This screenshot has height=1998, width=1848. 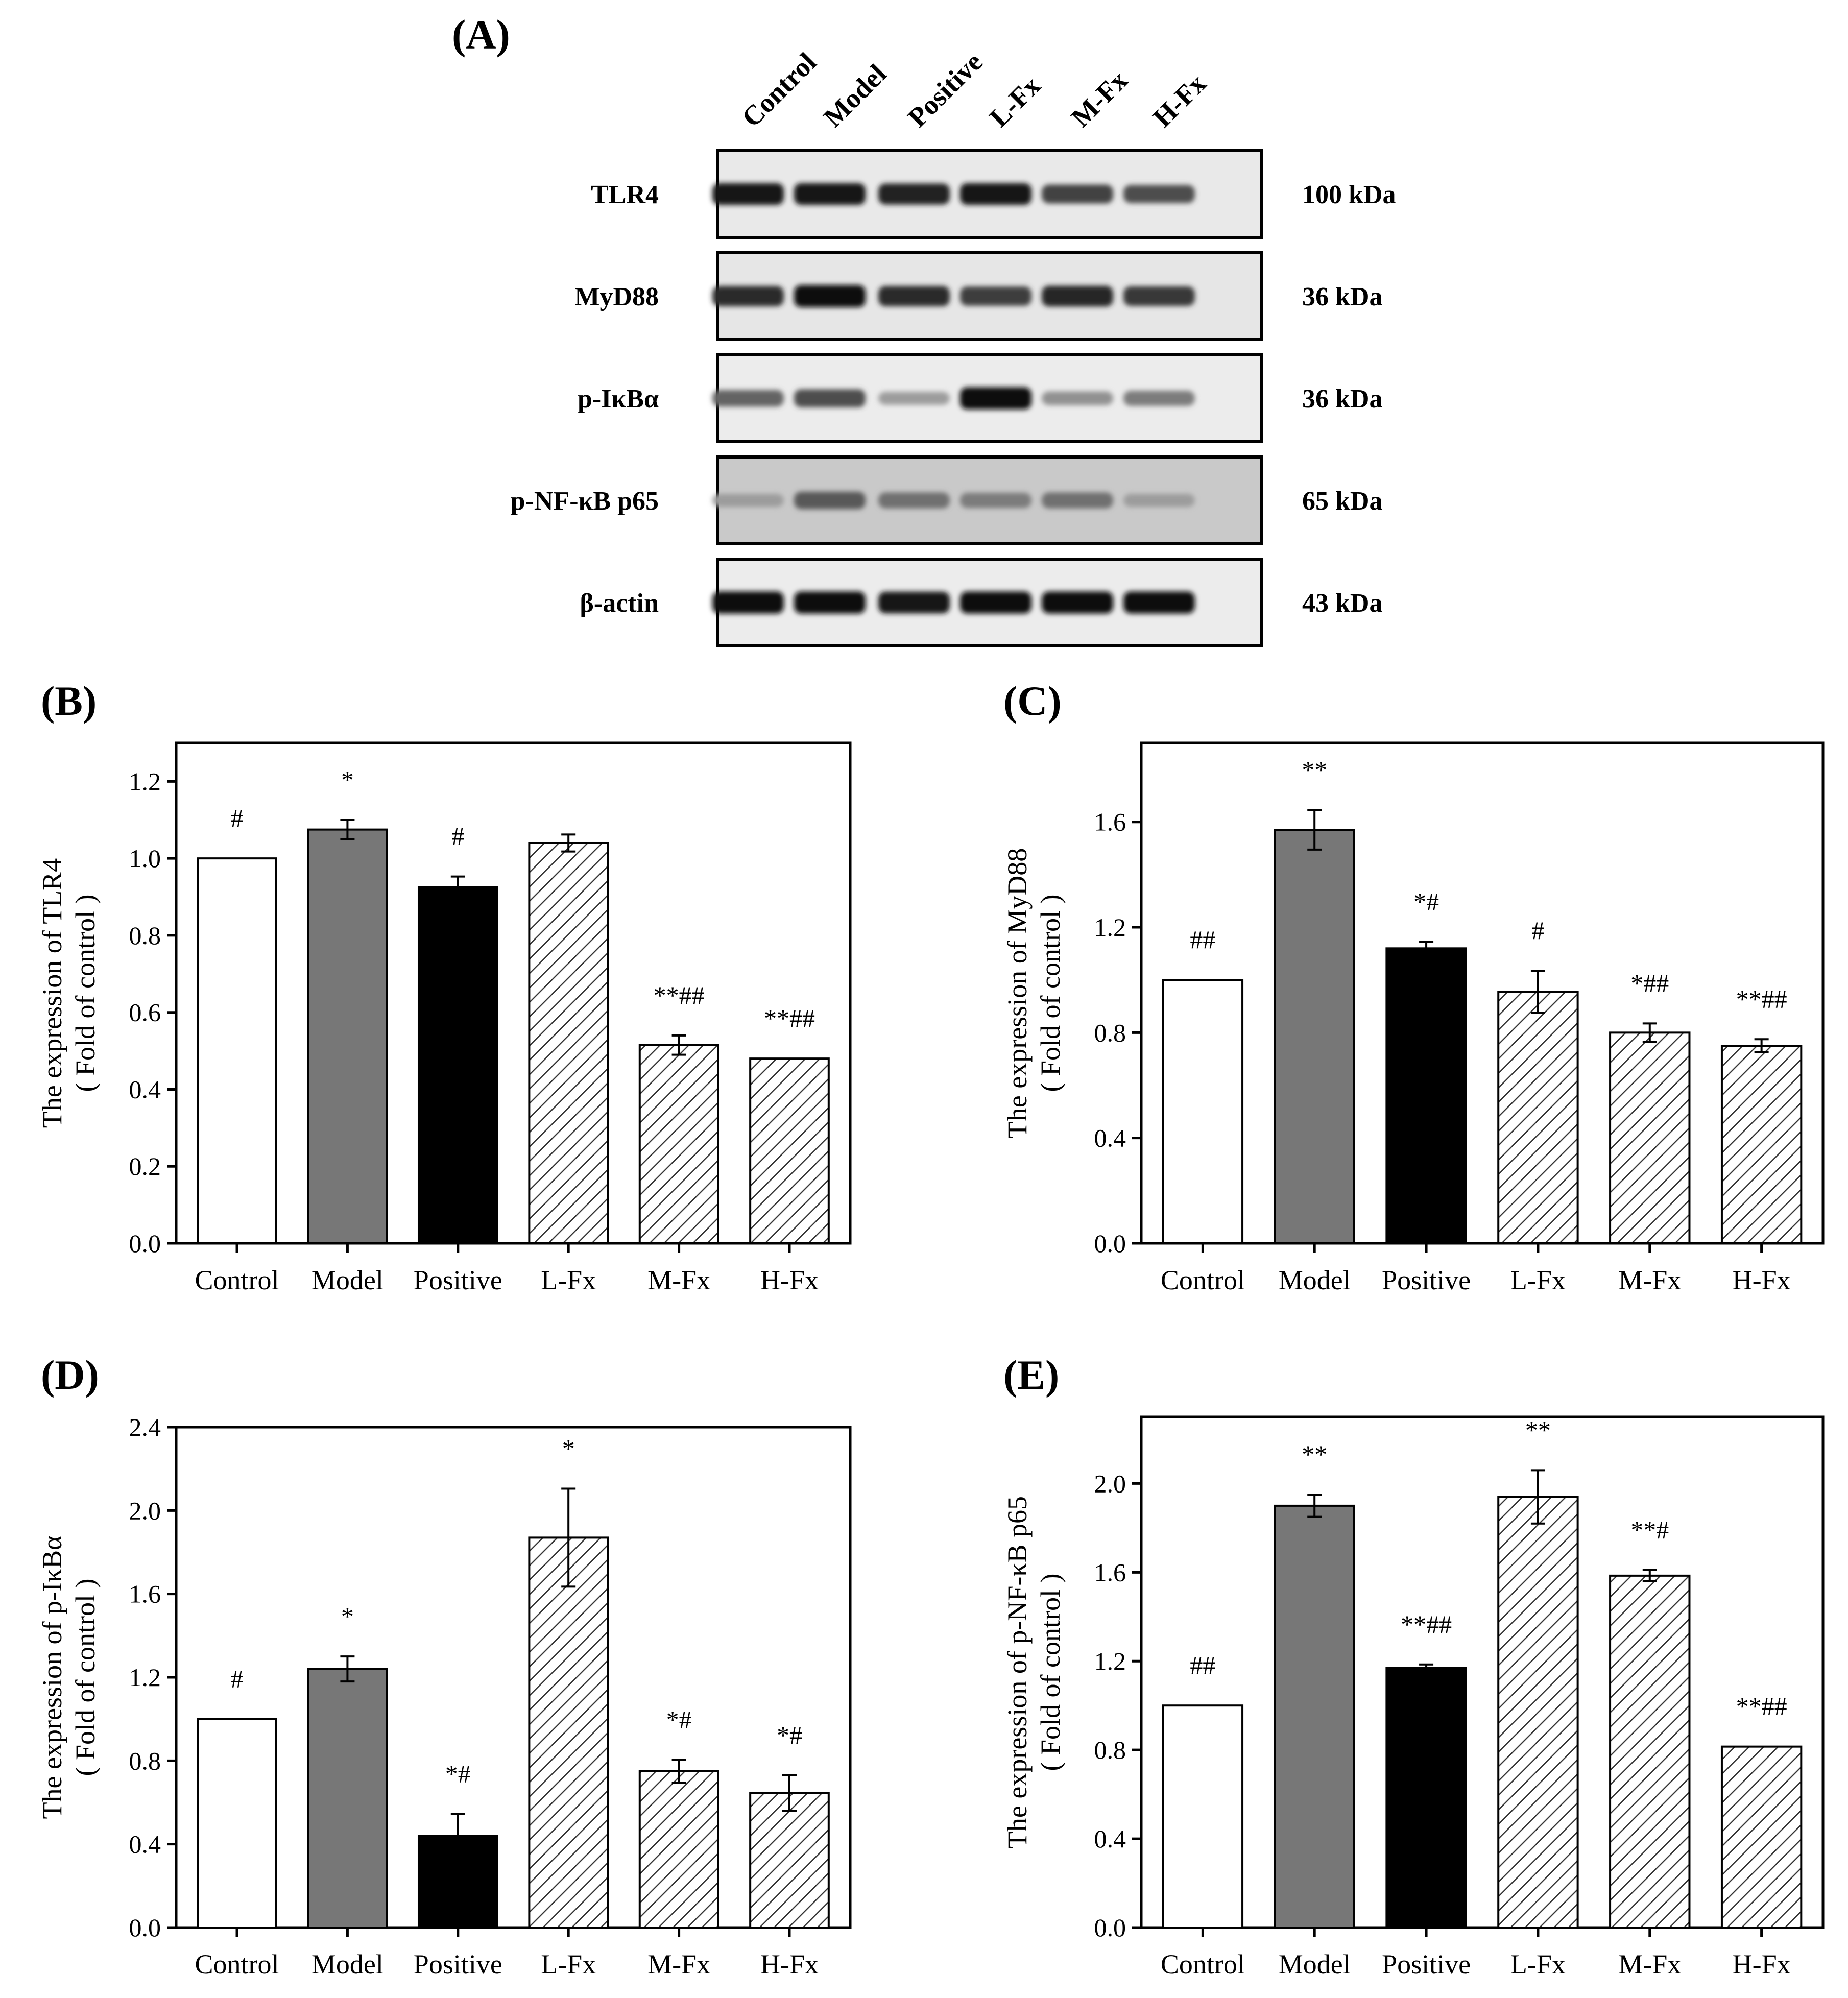 I want to click on y-tick-label: 2.0, so click(x=1110, y=1483).